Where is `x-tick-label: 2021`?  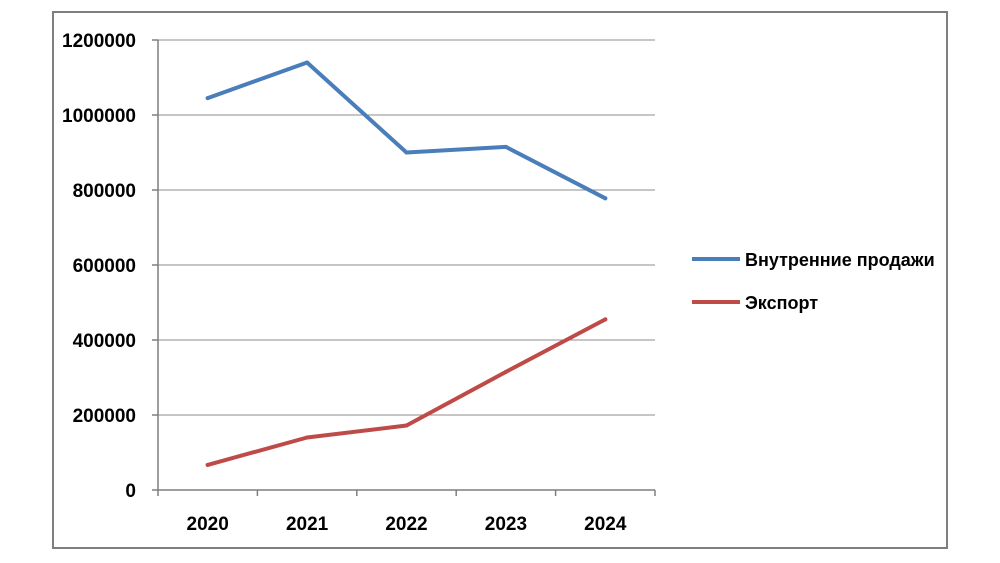 x-tick-label: 2021 is located at coordinates (307, 524).